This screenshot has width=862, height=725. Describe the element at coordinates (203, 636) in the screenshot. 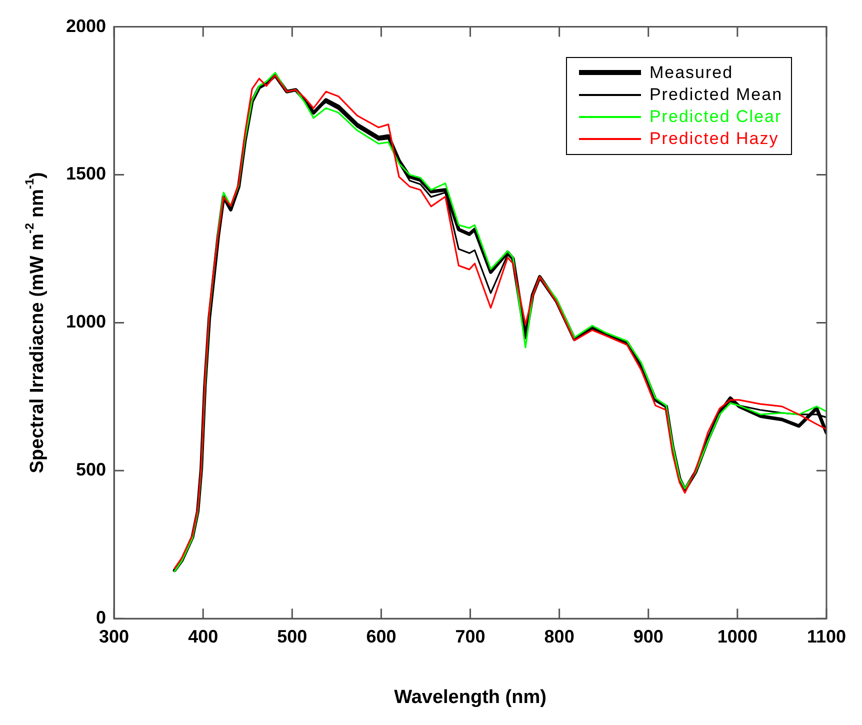

I see `x-tick-label: 400` at that location.